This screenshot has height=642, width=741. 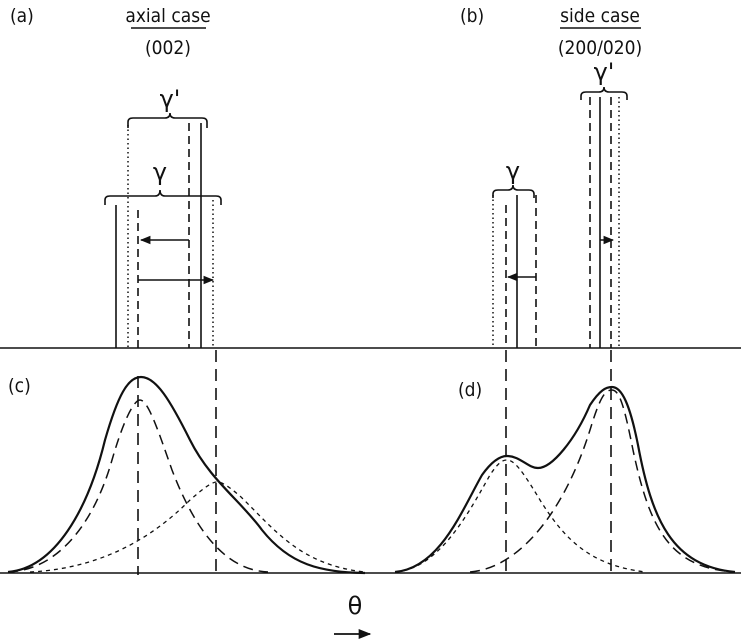 I want to click on profile-d-gamma-component, so click(x=520, y=516).